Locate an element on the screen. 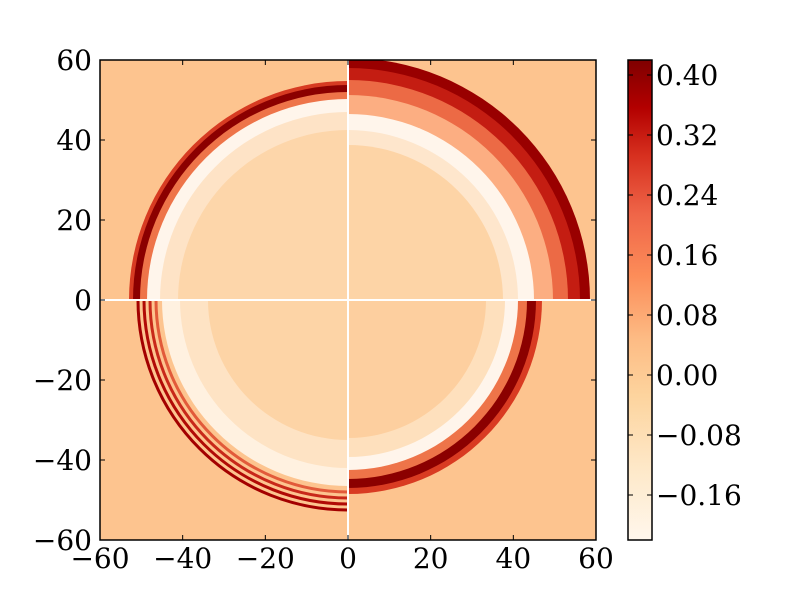 The height and width of the screenshot is (600, 800). colorbar-tick-label: 0.00 is located at coordinates (687, 375).